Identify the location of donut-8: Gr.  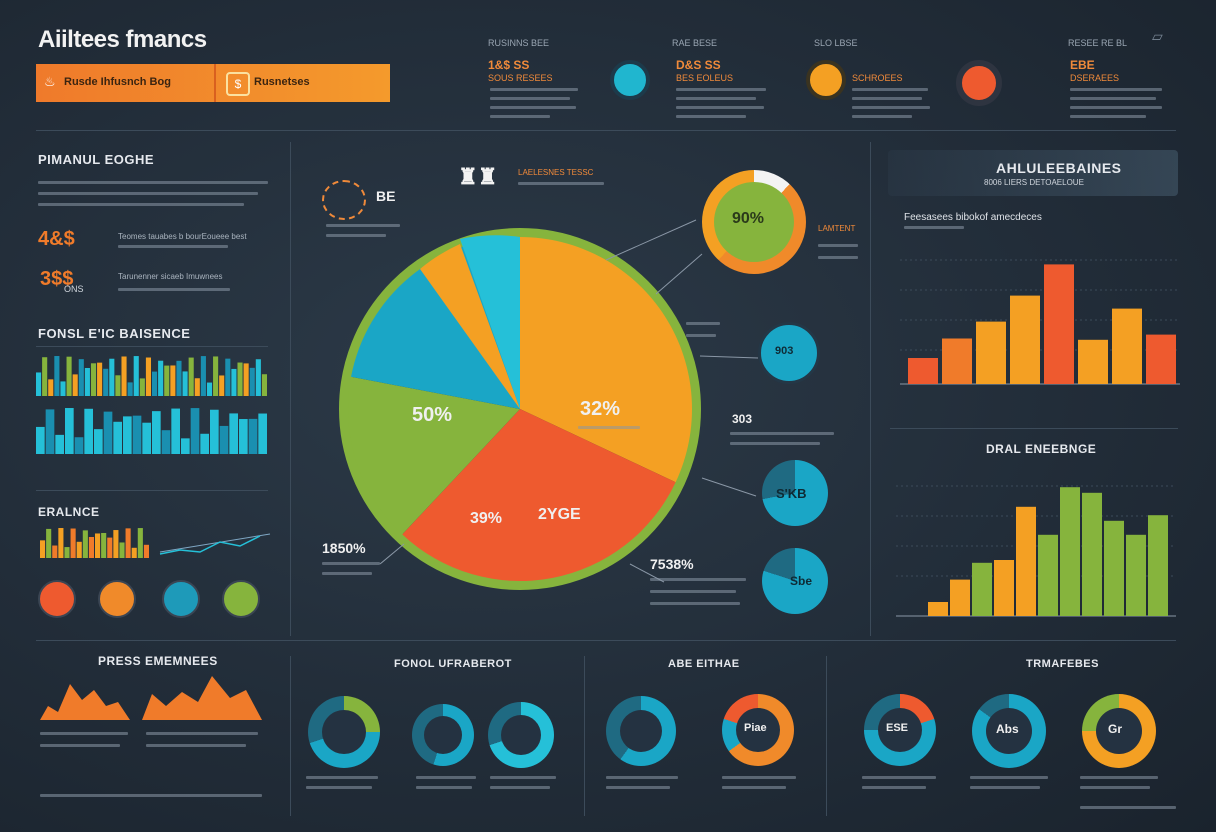
(1119, 731).